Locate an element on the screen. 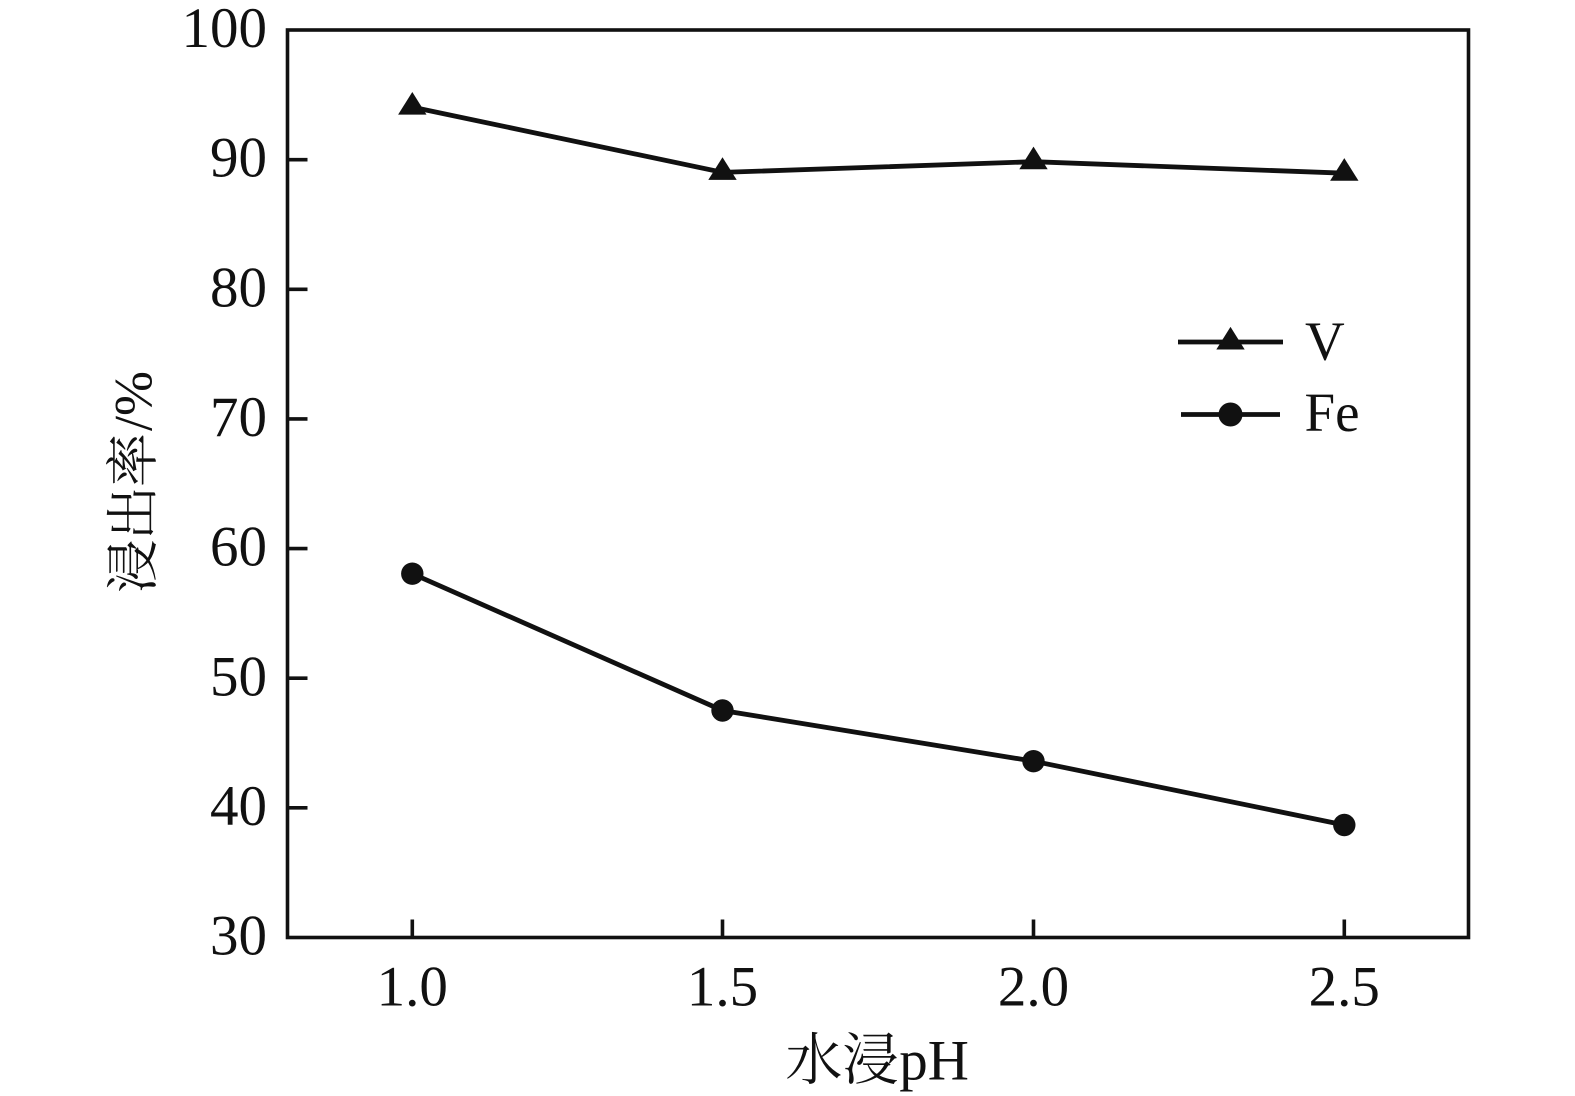 Image resolution: width=1575 pixels, height=1096 pixels. svg-text: pH is located at coordinates (934, 1061).